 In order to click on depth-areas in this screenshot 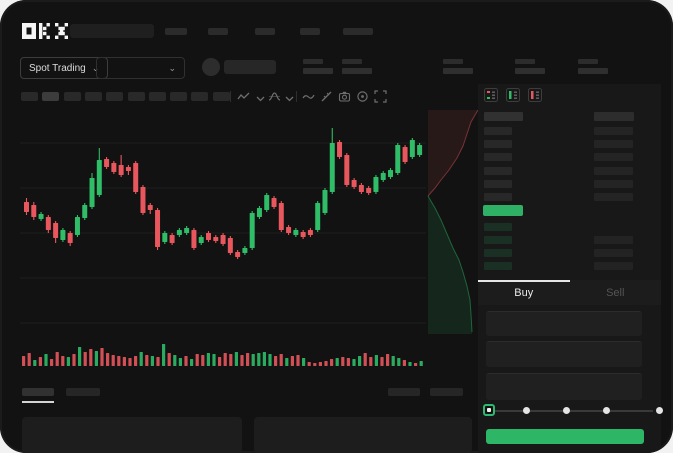, I will do `click(452, 221)`.